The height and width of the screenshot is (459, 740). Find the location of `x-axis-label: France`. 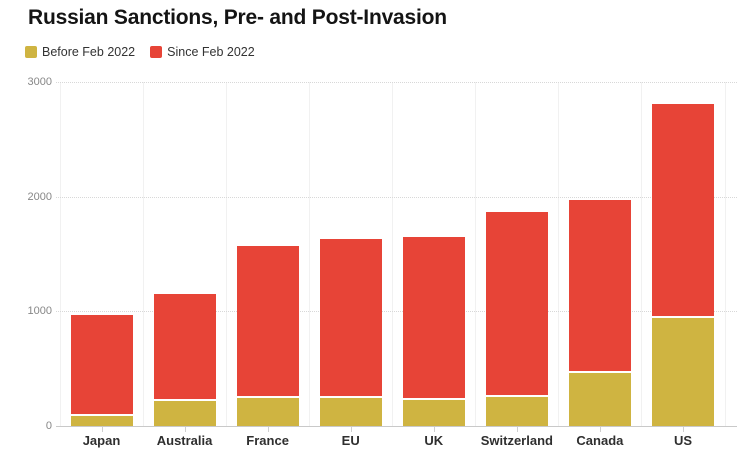

x-axis-label: France is located at coordinates (267, 440).